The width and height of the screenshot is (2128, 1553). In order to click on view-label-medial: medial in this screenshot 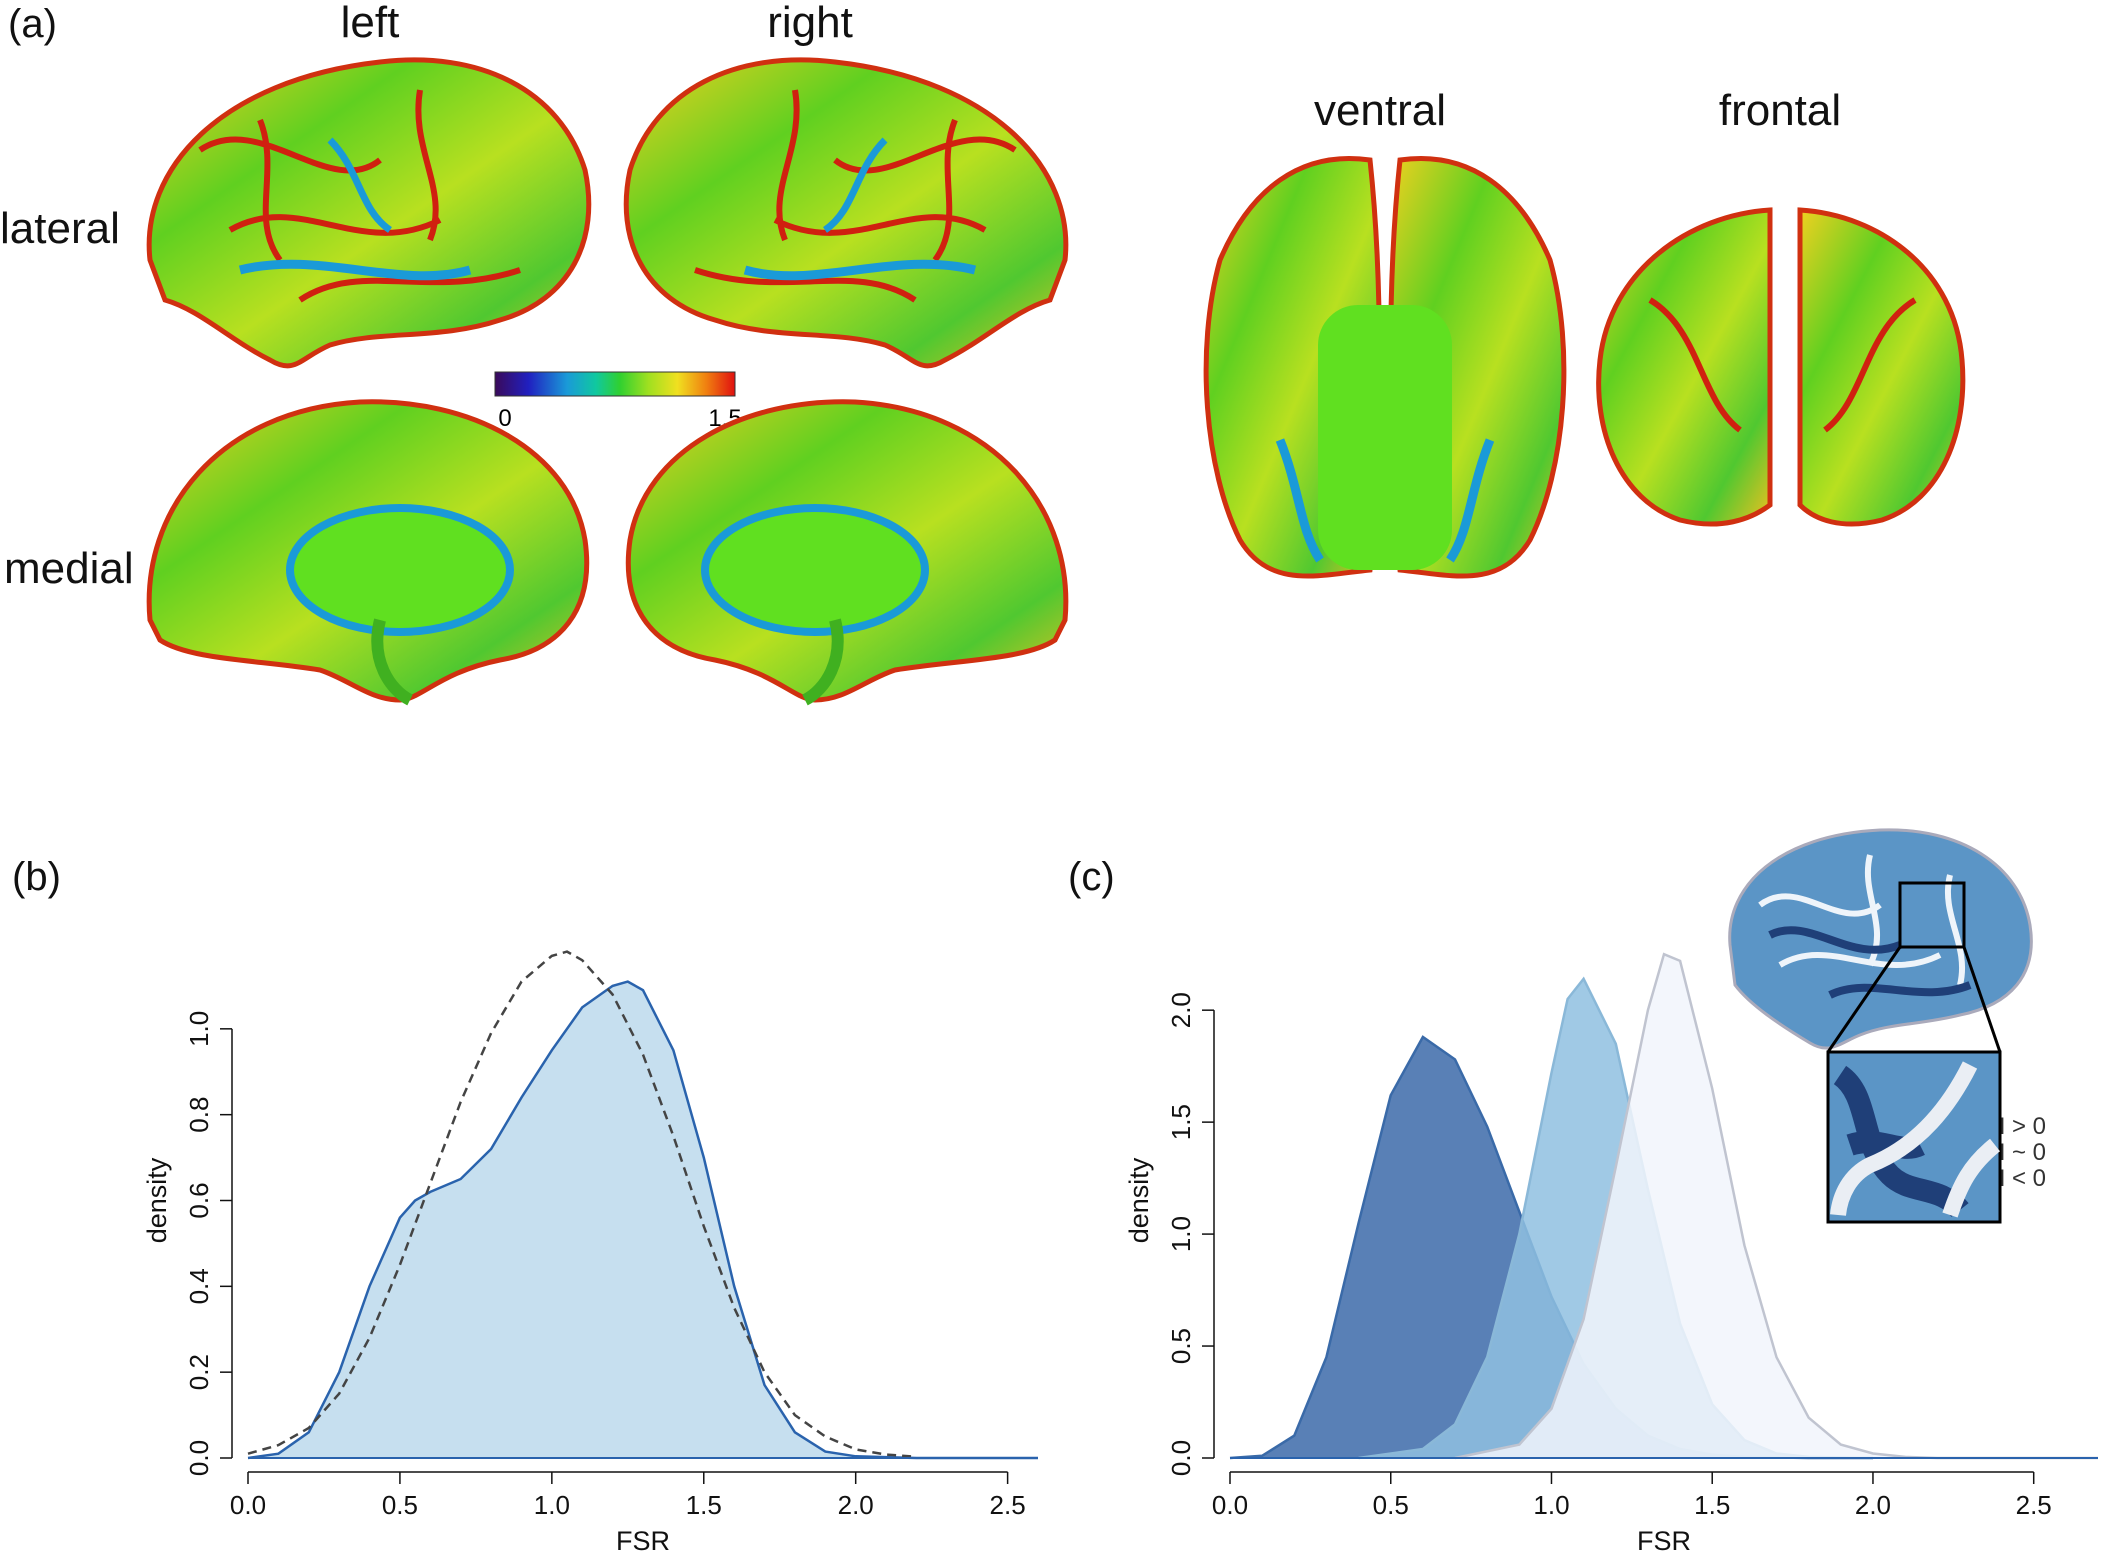, I will do `click(69, 568)`.